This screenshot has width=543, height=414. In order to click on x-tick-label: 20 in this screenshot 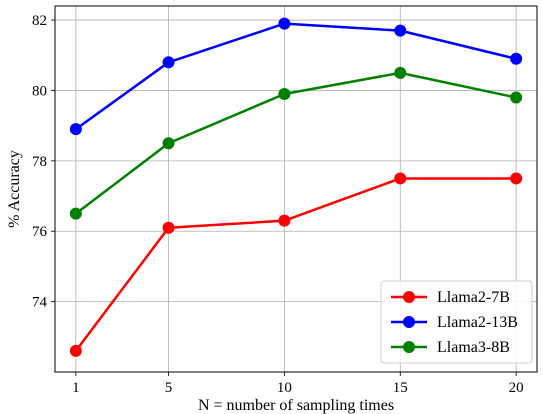, I will do `click(516, 388)`.